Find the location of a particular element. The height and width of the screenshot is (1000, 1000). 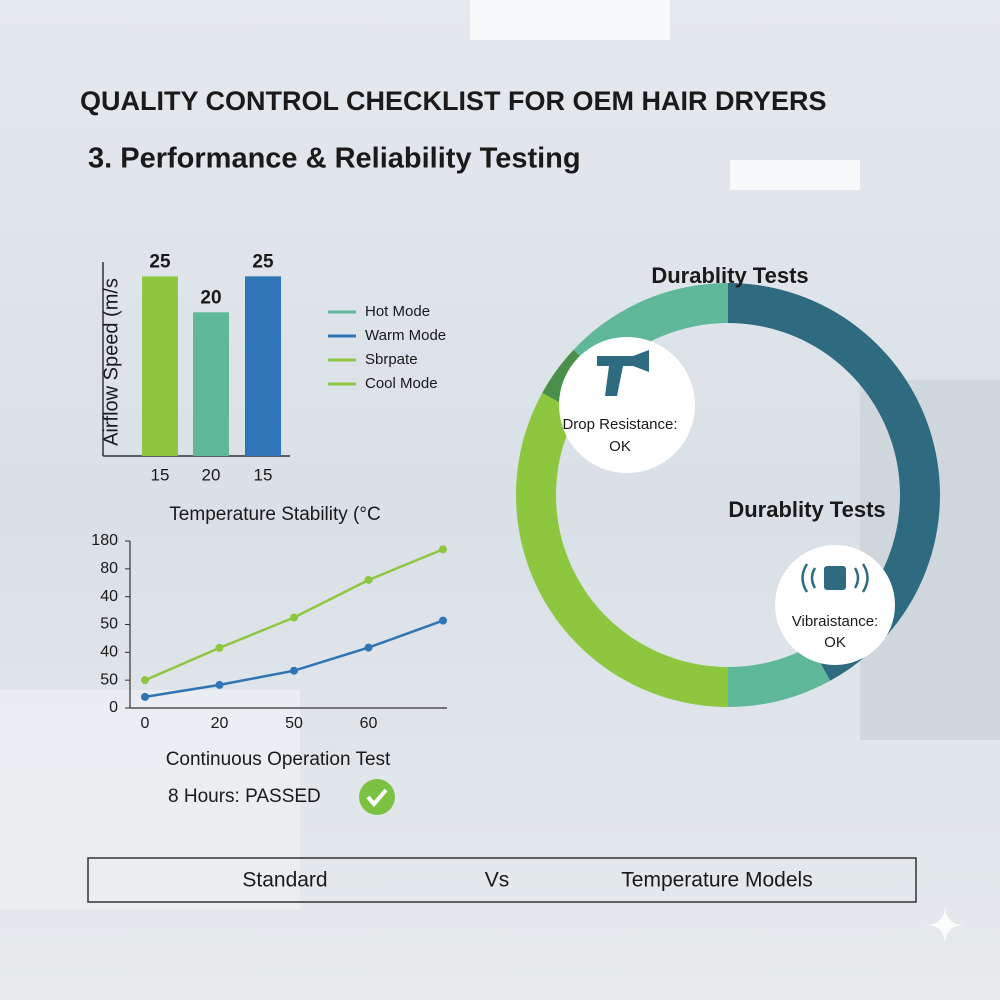

check-icon is located at coordinates (377, 797).